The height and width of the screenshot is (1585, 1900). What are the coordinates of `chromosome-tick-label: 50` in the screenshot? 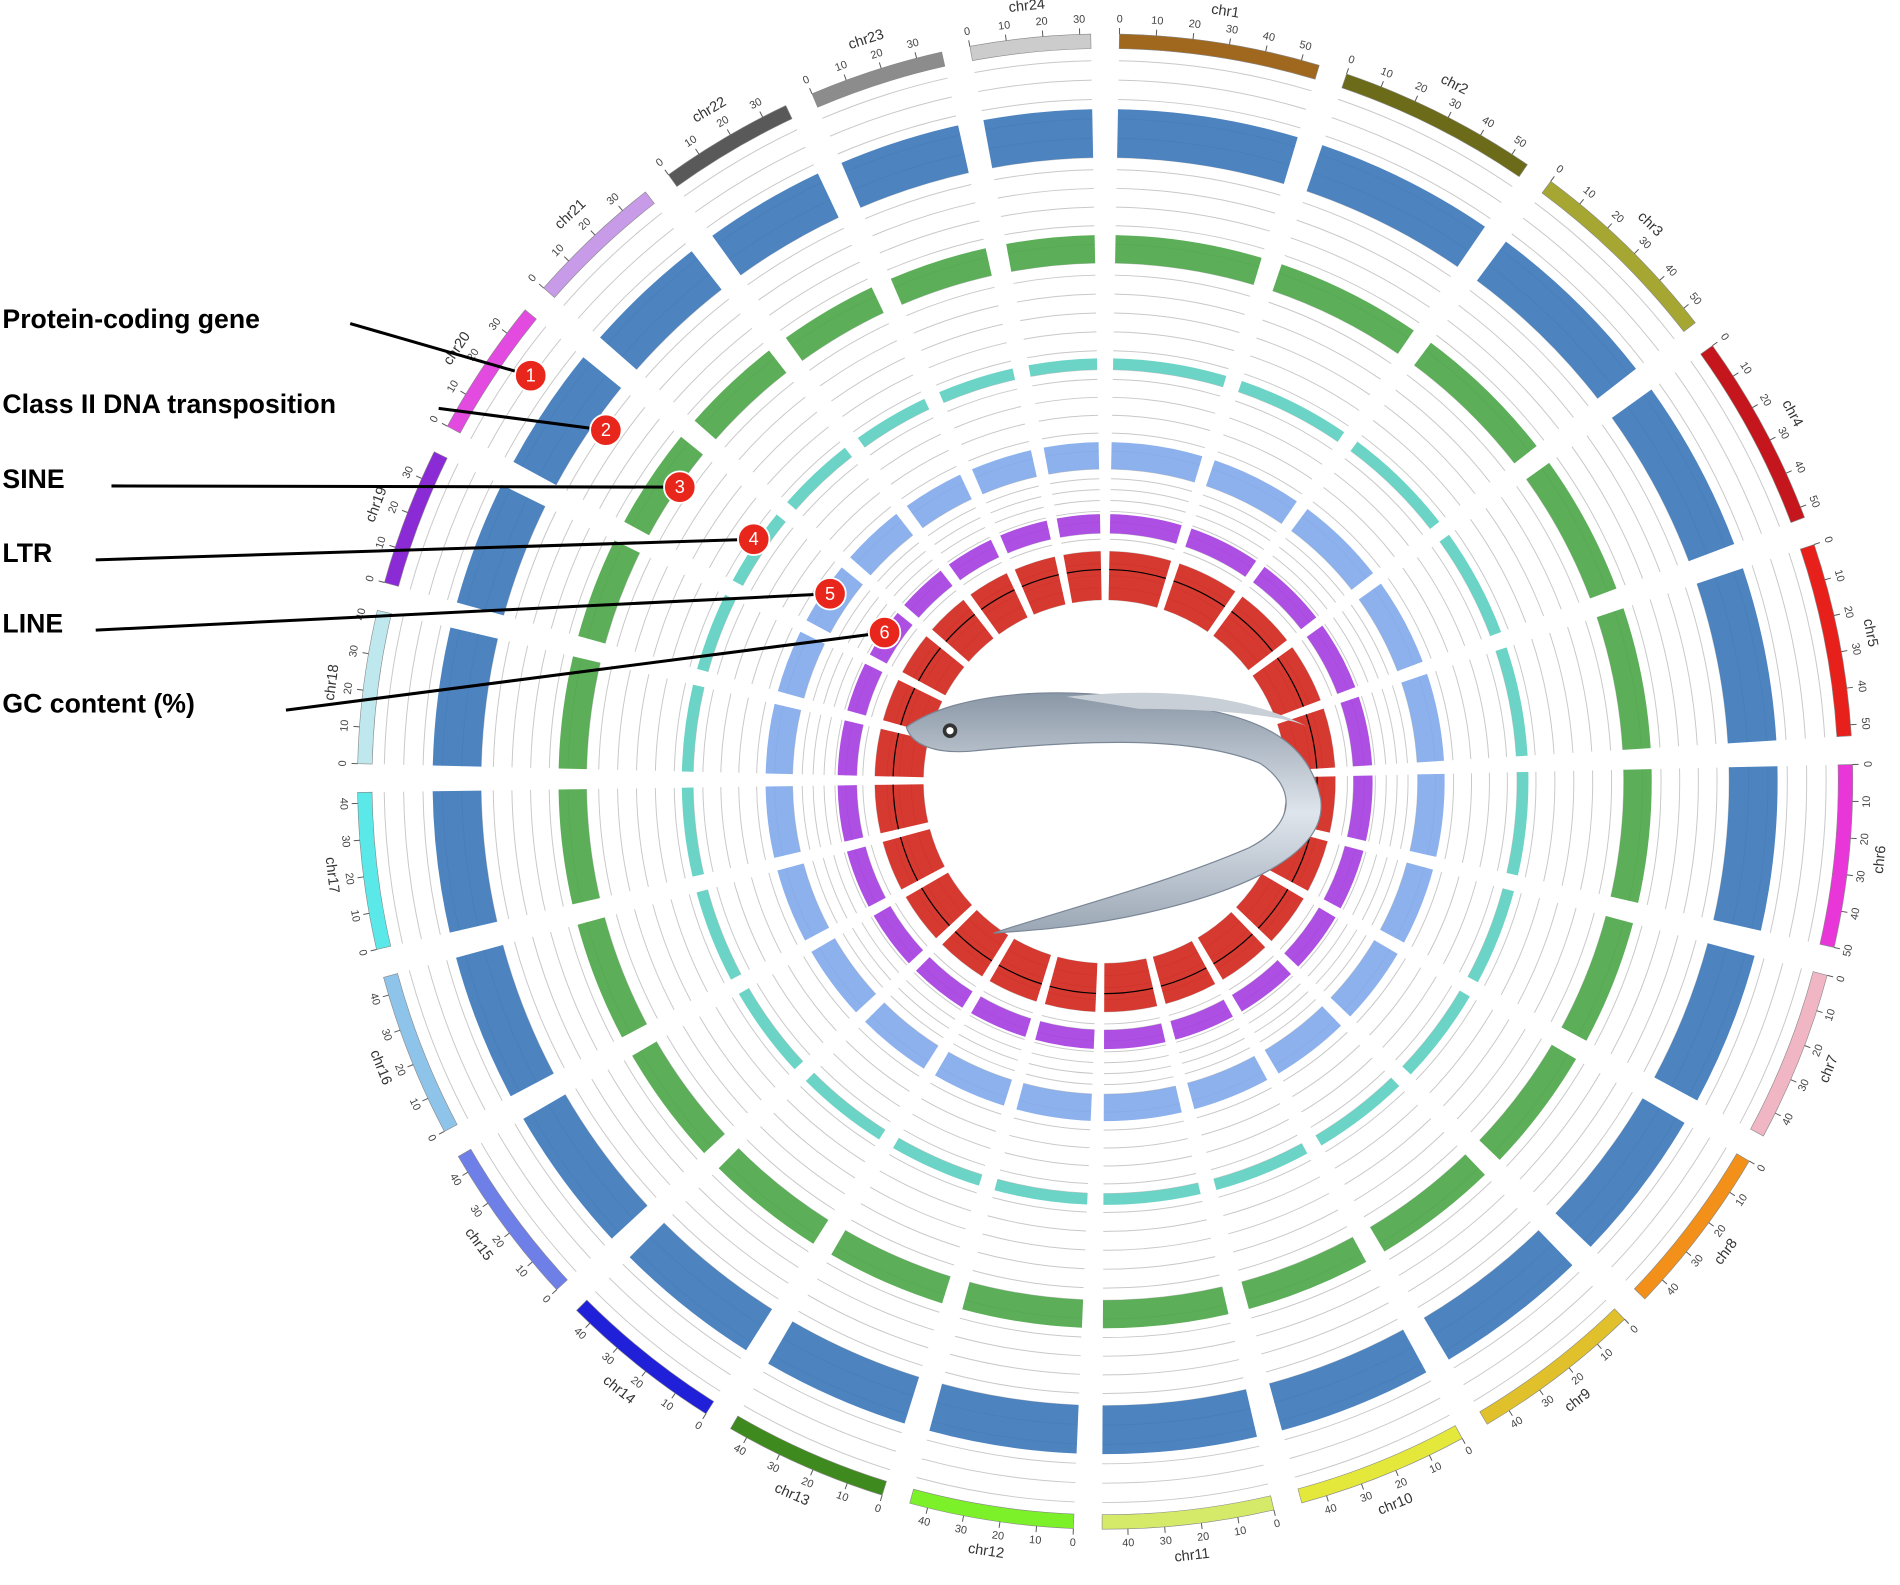 It's located at (1848, 950).